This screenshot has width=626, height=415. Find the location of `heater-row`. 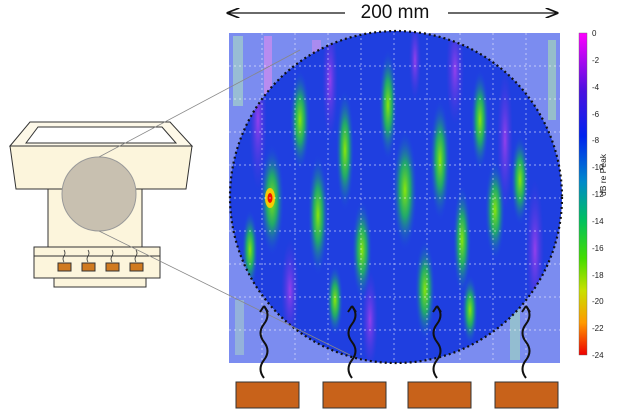

heater-row is located at coordinates (397, 395).